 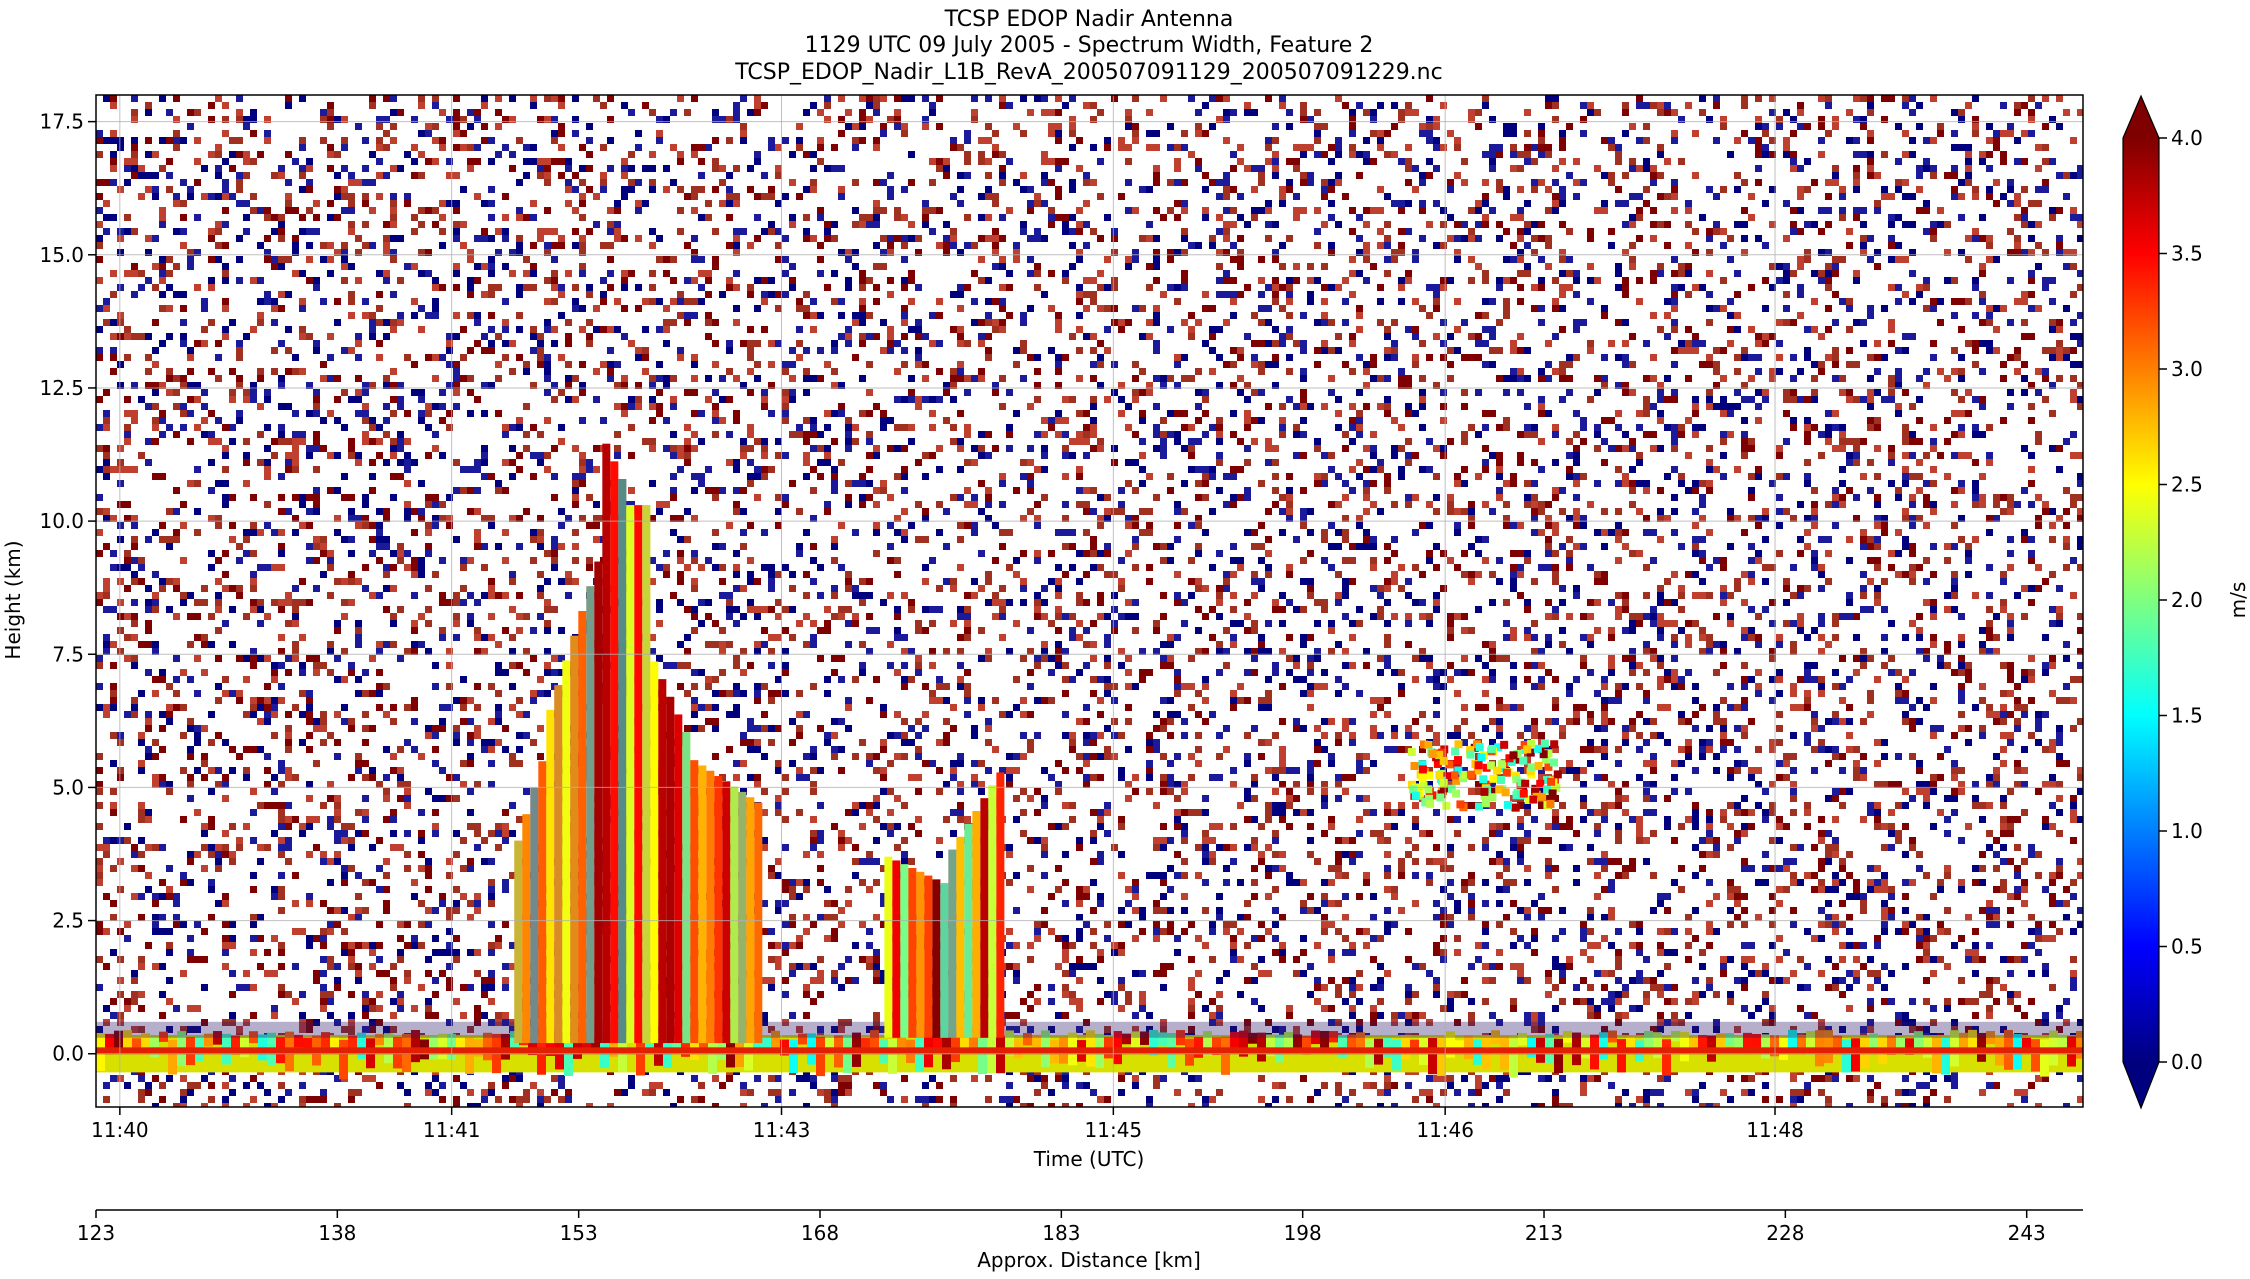 What do you see at coordinates (68, 787) in the screenshot?
I see `y-tick-label: 5.0` at bounding box center [68, 787].